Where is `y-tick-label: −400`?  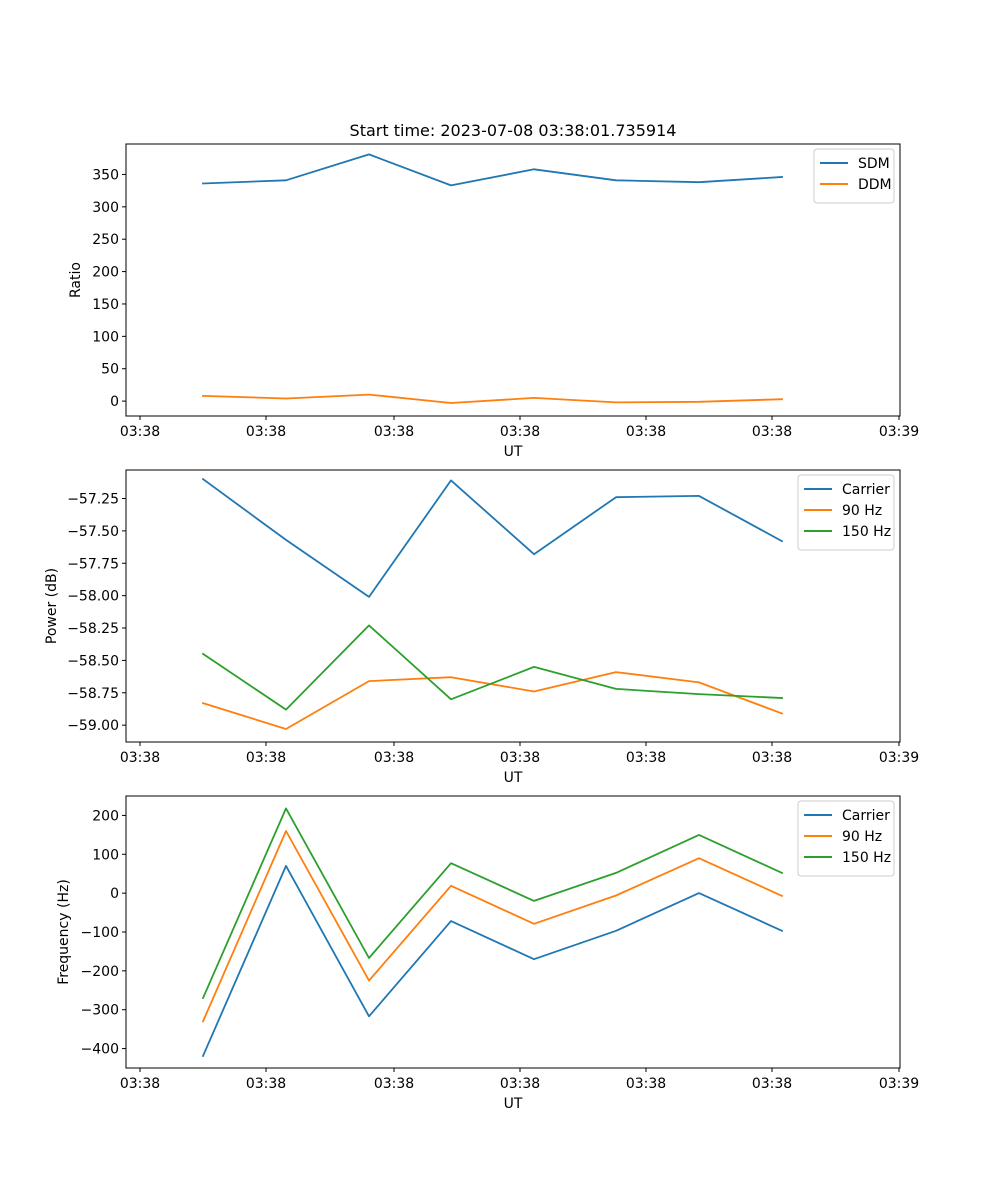 y-tick-label: −400 is located at coordinates (100, 1050).